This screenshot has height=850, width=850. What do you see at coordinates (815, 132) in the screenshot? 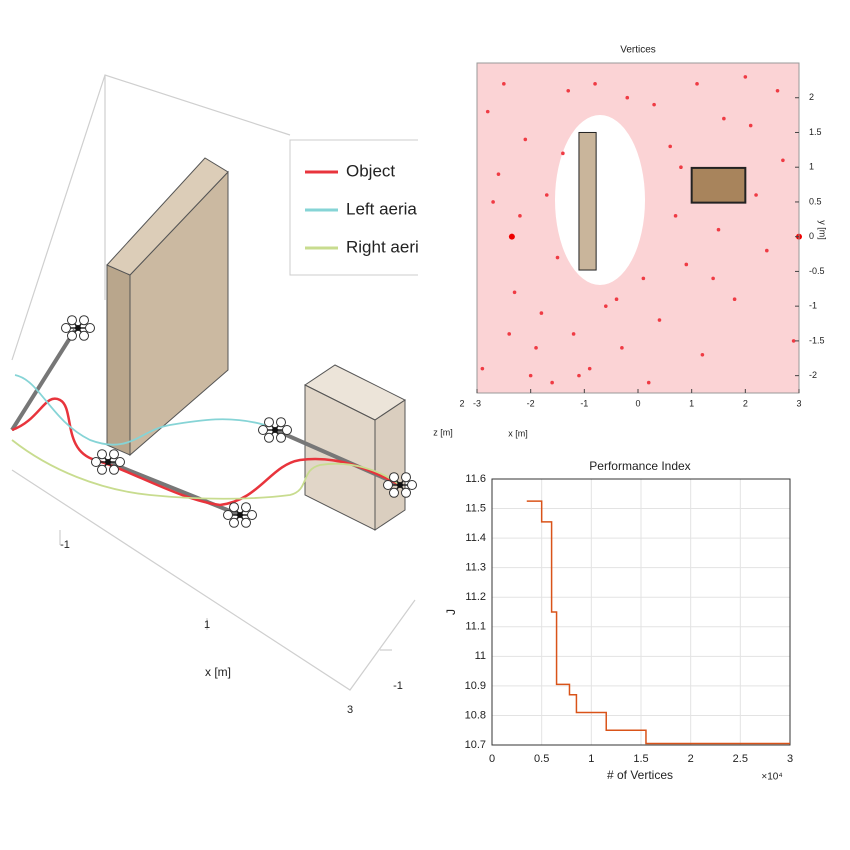
I see `y-tick-label: 1.5` at bounding box center [815, 132].